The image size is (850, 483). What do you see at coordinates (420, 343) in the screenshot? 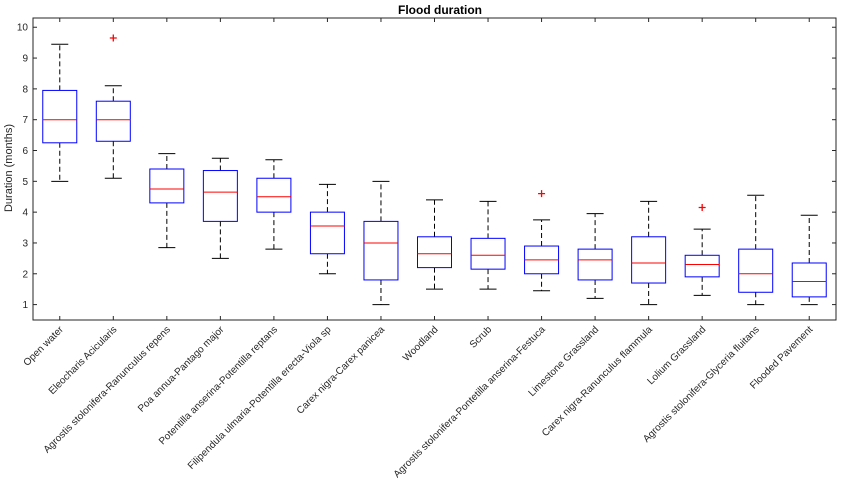
I see `x-category-label: Woodland` at bounding box center [420, 343].